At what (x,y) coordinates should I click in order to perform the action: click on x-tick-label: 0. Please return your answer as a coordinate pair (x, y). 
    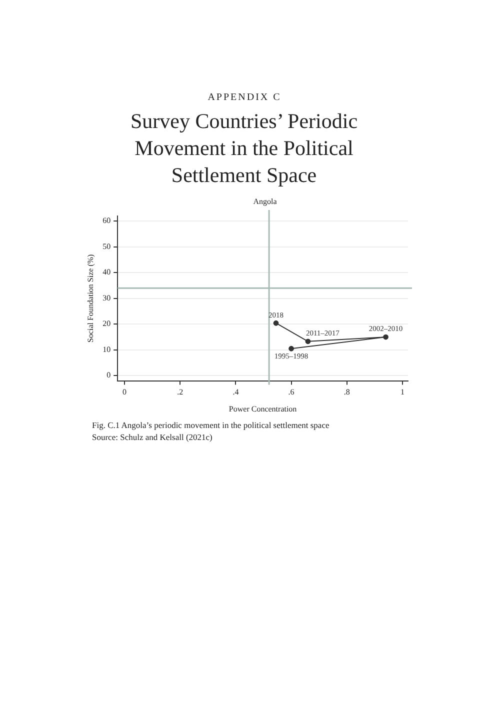
    Looking at the image, I should click on (124, 392).